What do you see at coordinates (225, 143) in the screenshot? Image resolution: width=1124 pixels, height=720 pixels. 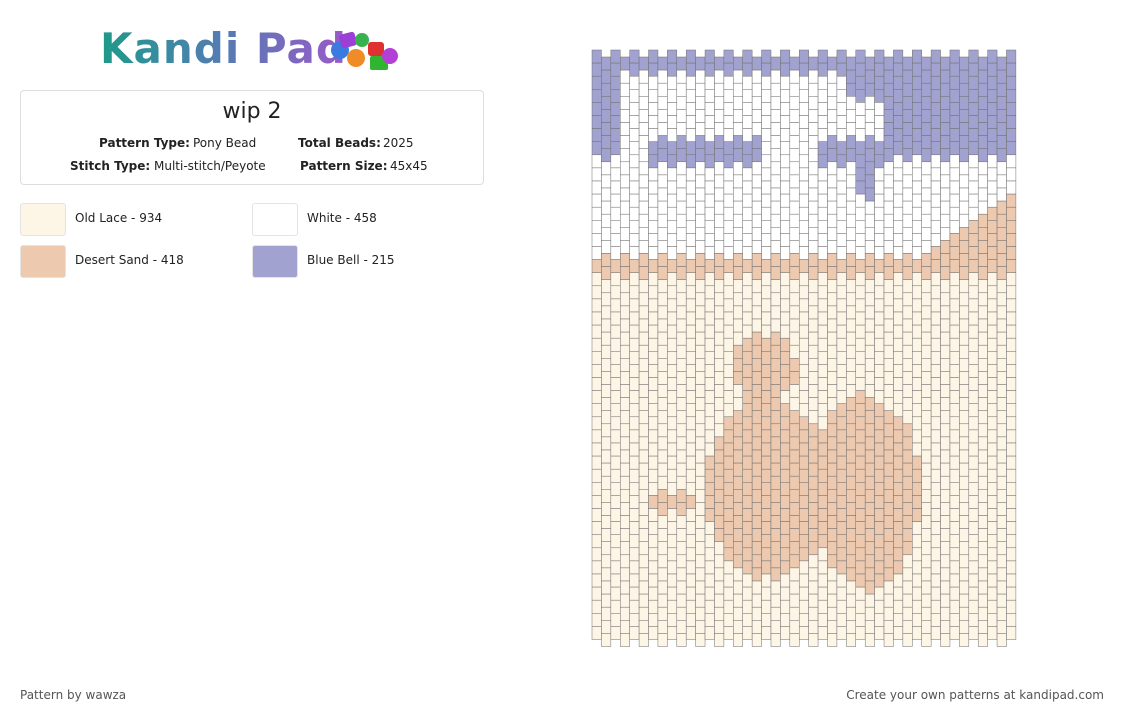 I see `info-value: Pony Bead` at bounding box center [225, 143].